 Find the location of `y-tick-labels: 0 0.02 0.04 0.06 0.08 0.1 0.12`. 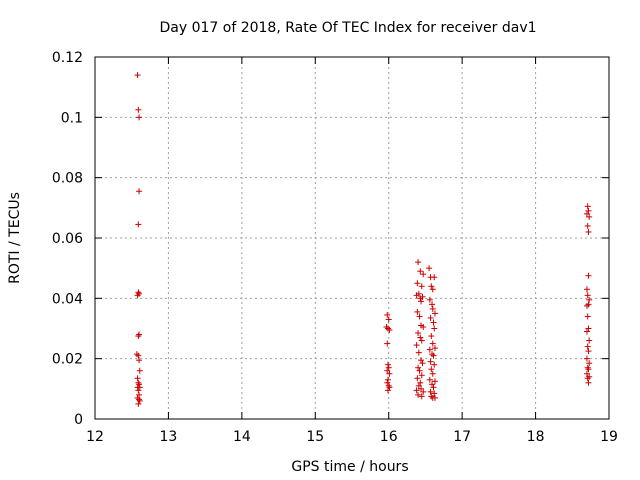

y-tick-labels: 0 0.02 0.04 0.06 0.08 0.1 0.12 is located at coordinates (67, 239).